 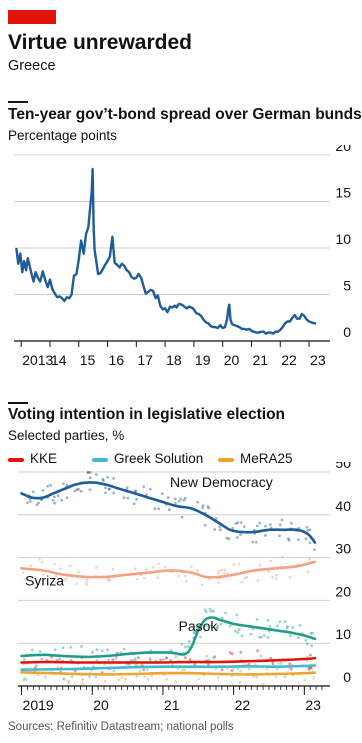 What do you see at coordinates (147, 414) in the screenshot?
I see `chart2-title: Voting intention in legislative election` at bounding box center [147, 414].